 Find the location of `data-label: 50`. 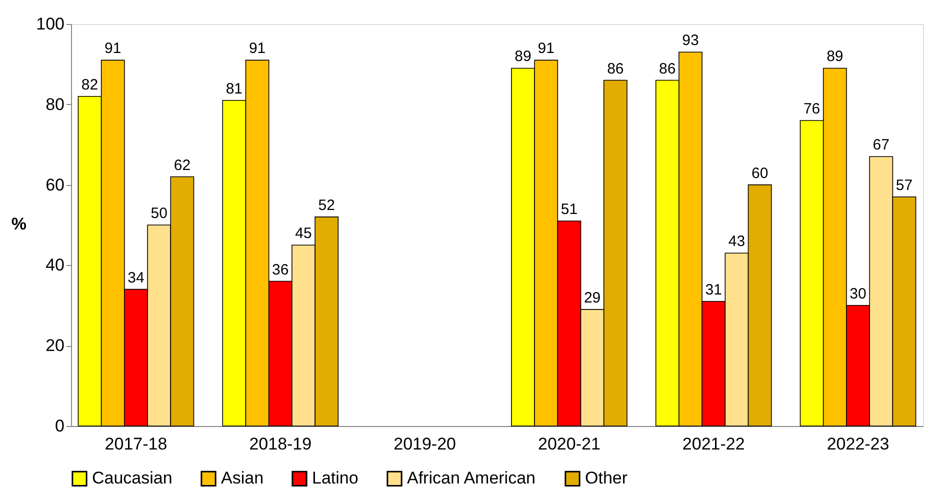

data-label: 50 is located at coordinates (159, 213).